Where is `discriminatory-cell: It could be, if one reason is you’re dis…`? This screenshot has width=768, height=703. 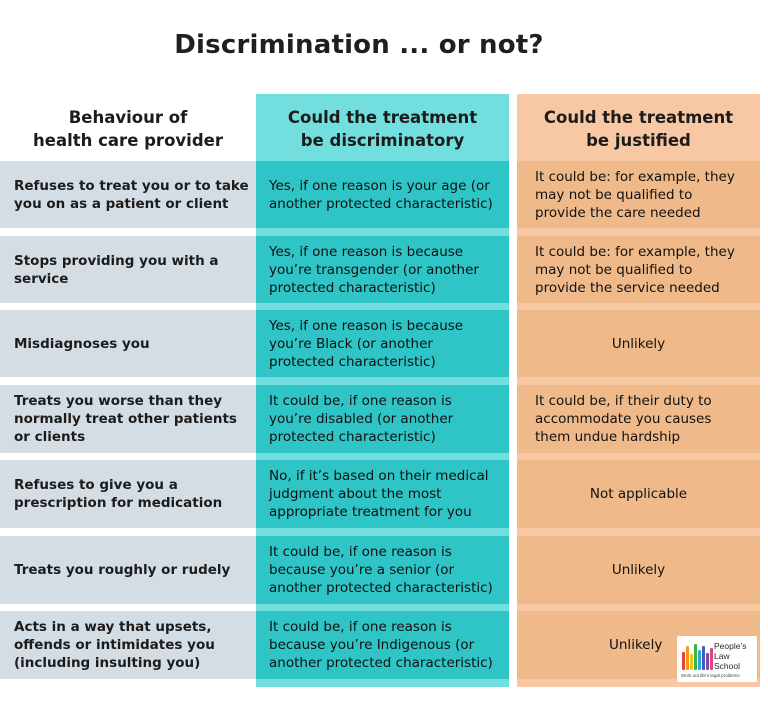 discriminatory-cell: It could be, if one reason is you’re dis… is located at coordinates (382, 419).